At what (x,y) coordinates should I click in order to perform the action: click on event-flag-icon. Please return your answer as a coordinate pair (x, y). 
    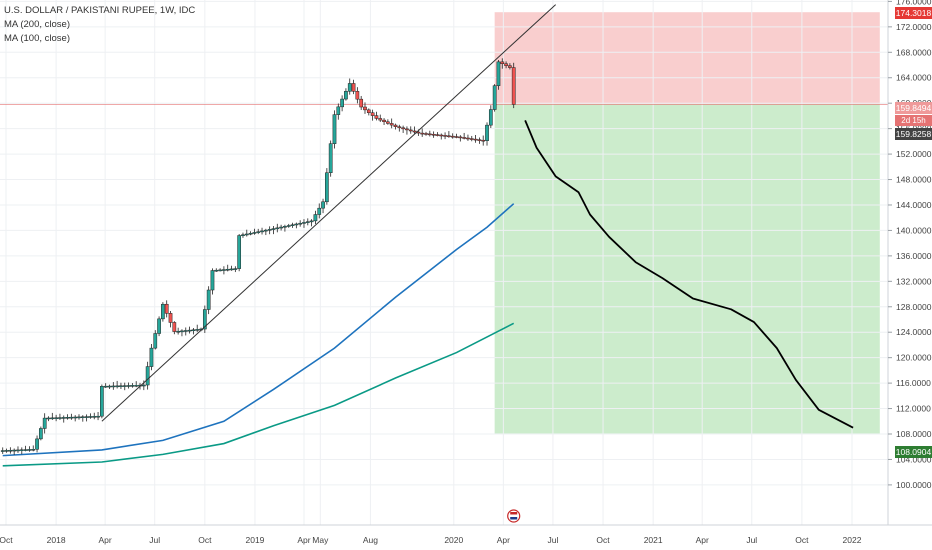
    Looking at the image, I should click on (514, 516).